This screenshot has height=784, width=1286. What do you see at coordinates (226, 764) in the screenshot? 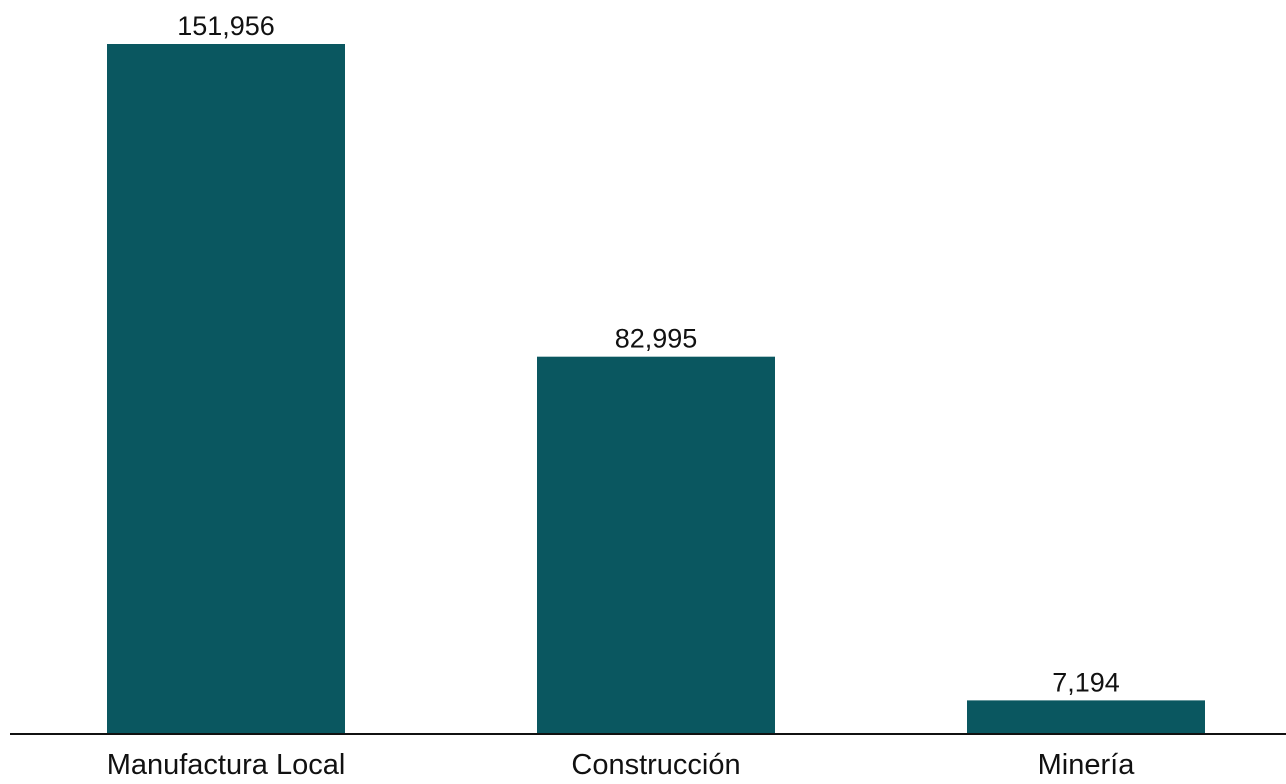
I see `x-tick-label: Manufactura Local` at bounding box center [226, 764].